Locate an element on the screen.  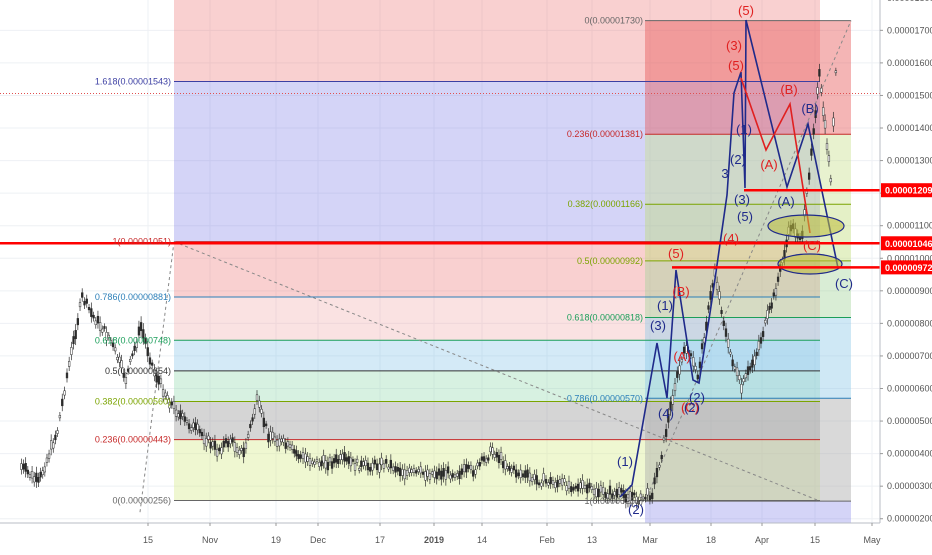
wave-label: (5) is located at coordinates (736, 65).